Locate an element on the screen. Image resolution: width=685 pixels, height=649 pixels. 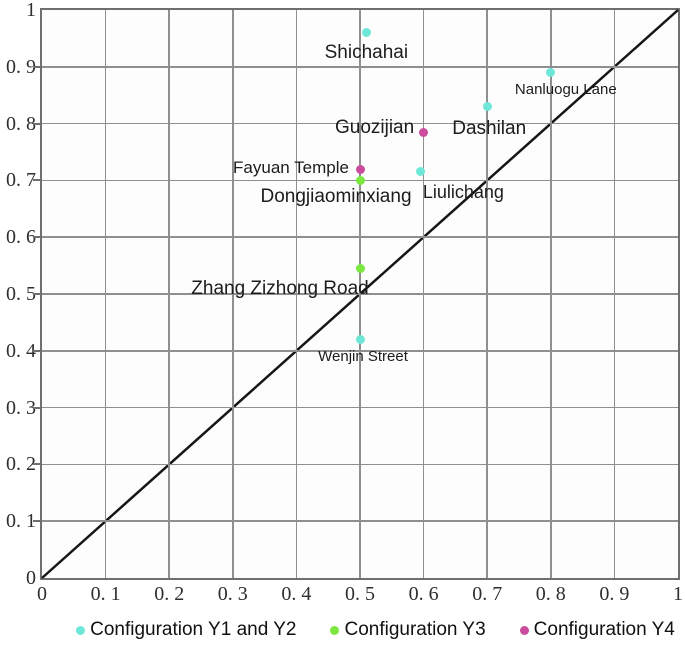
data-point-dashilan is located at coordinates (487, 107).